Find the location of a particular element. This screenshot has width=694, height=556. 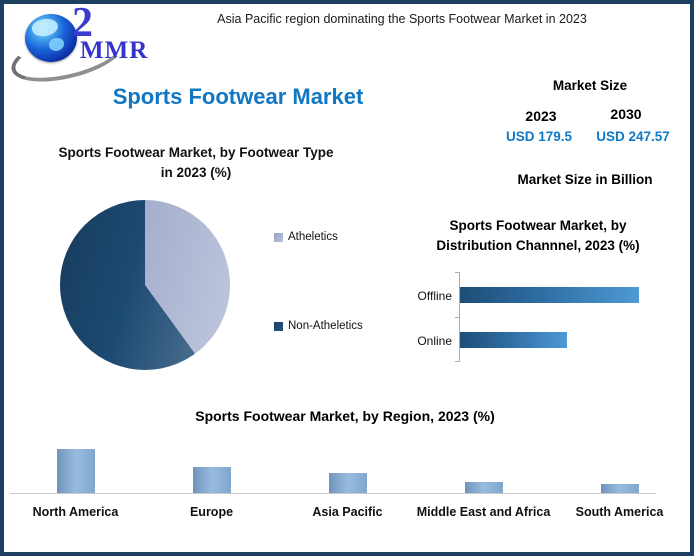

page-title: Sports Footwear Market is located at coordinates (238, 96).